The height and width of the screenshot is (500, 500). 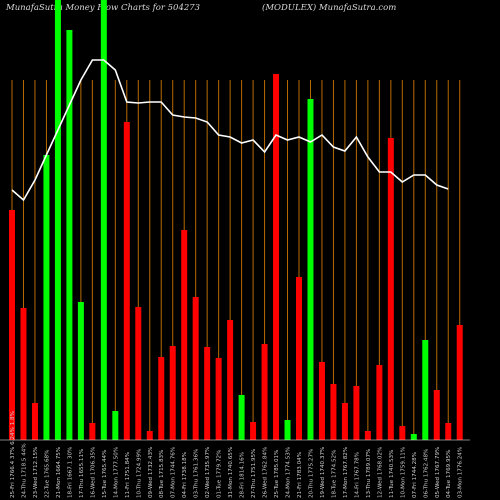 What do you see at coordinates (128, 475) in the screenshot?
I see `x-tick-label: 11-Fri 1751.84%` at bounding box center [128, 475].